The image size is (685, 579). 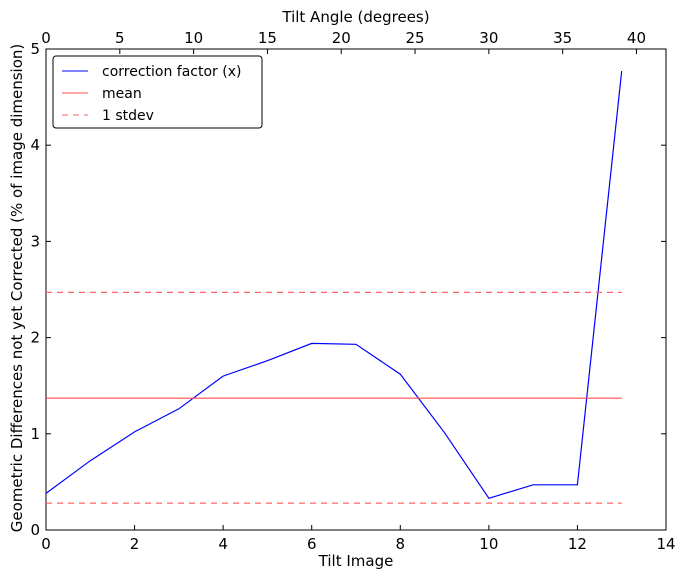 What do you see at coordinates (341, 38) in the screenshot?
I see `top-x-tick-label: 20` at bounding box center [341, 38].